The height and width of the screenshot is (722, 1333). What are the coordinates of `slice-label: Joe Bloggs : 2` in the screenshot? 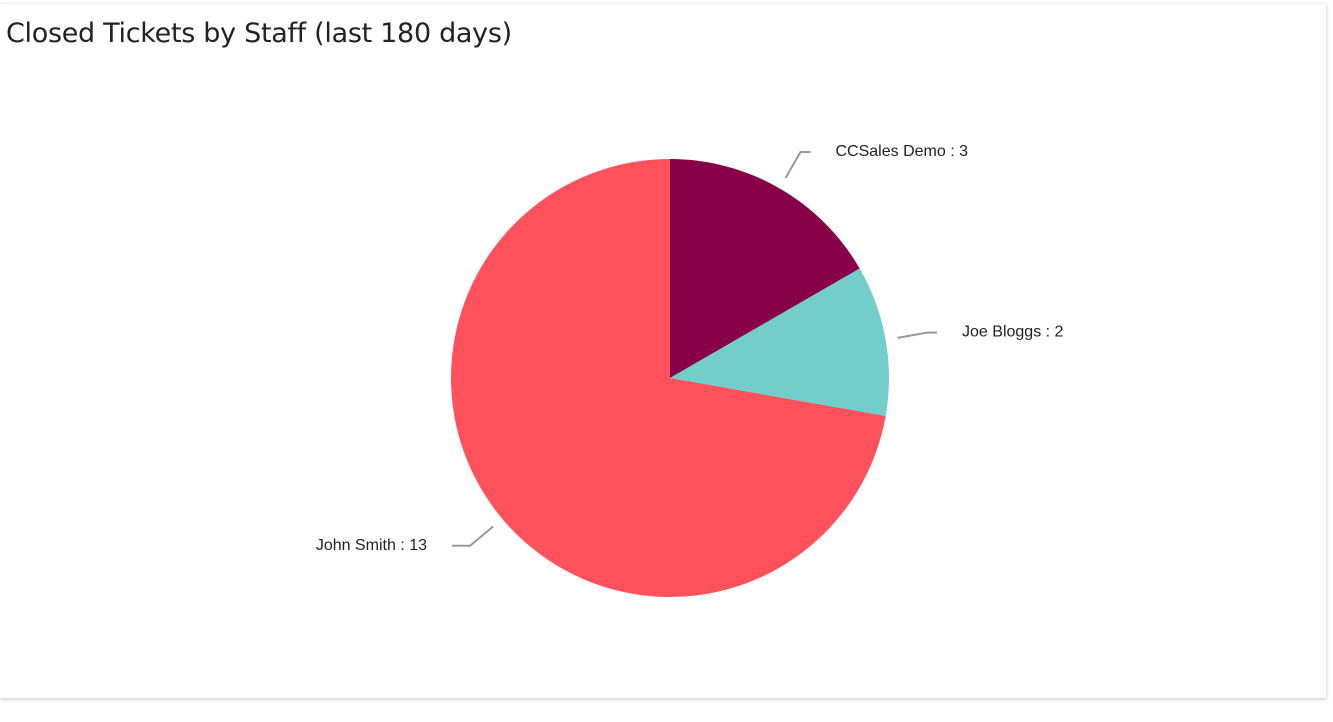 It's located at (1013, 332).